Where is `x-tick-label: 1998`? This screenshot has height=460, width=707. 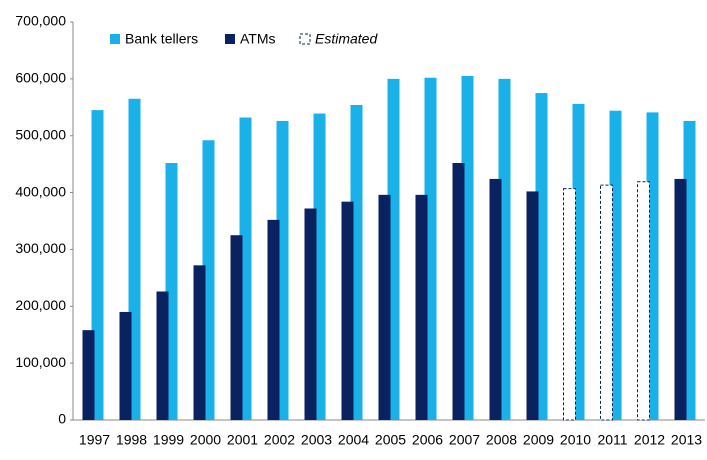
x-tick-label: 1998 is located at coordinates (131, 440).